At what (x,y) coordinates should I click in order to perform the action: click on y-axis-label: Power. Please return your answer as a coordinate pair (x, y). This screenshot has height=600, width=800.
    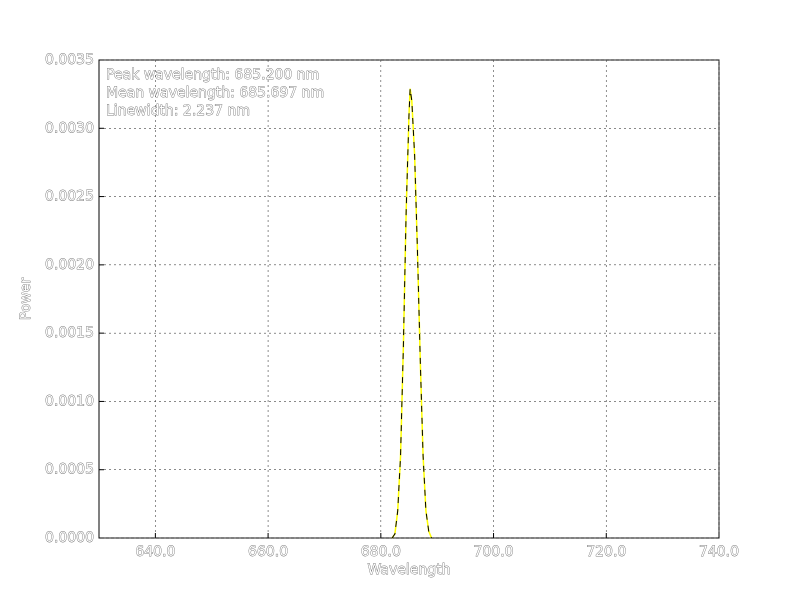
    Looking at the image, I should click on (26, 299).